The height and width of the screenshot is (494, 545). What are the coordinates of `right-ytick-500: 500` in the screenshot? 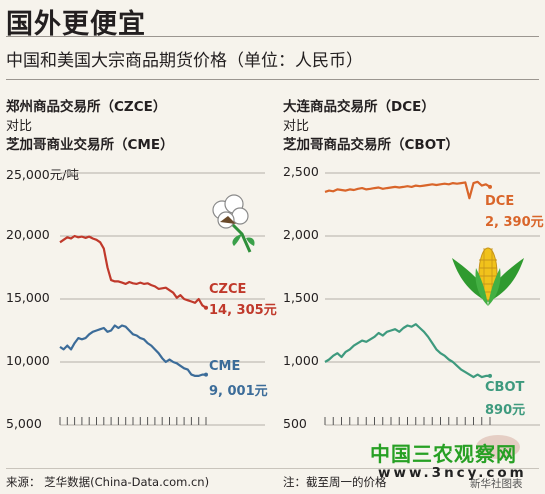 It's located at (295, 423).